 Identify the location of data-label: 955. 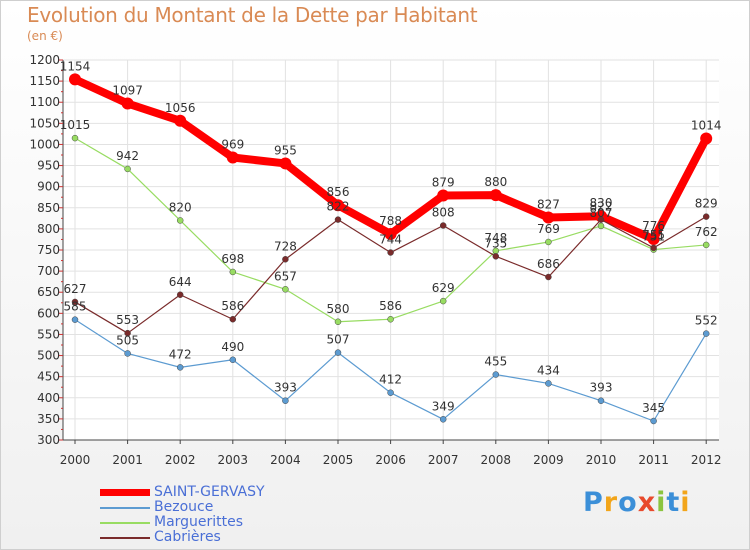
(285, 150).